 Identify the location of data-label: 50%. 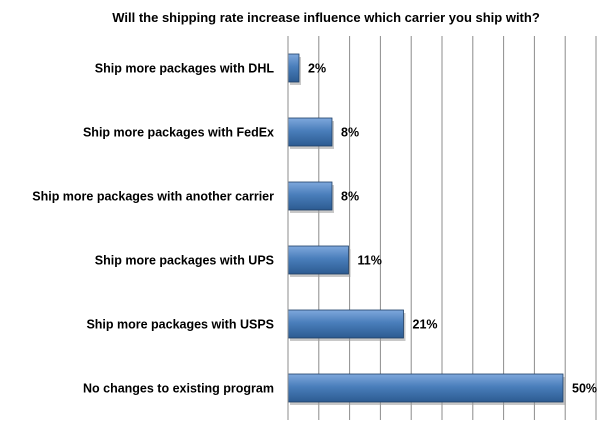
(584, 389).